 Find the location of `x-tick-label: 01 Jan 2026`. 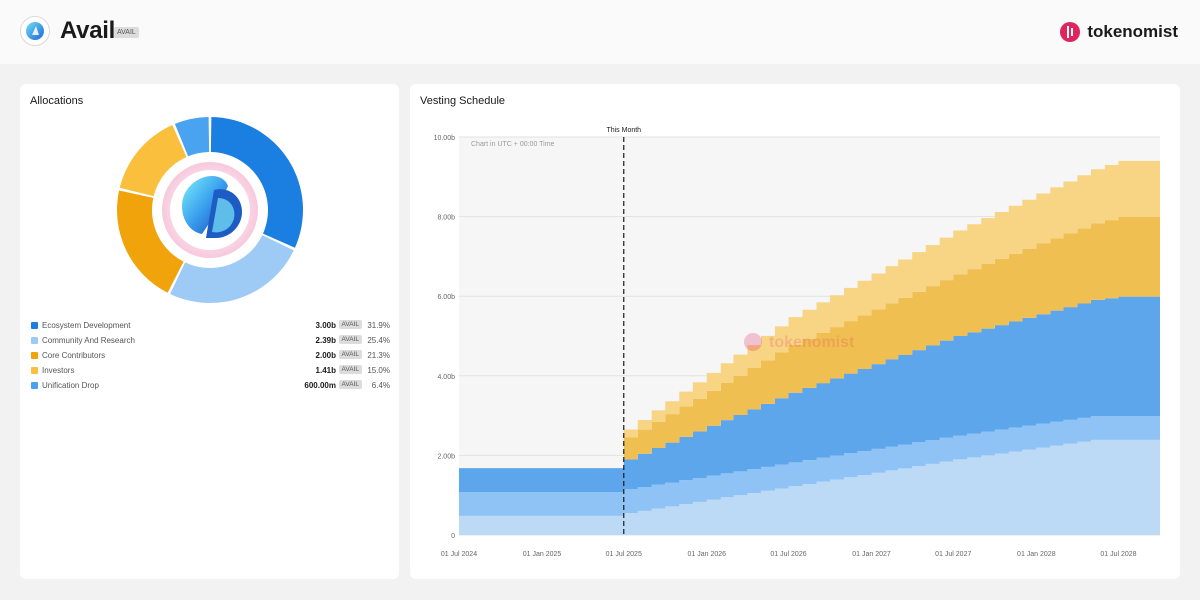

x-tick-label: 01 Jan 2026 is located at coordinates (707, 554).